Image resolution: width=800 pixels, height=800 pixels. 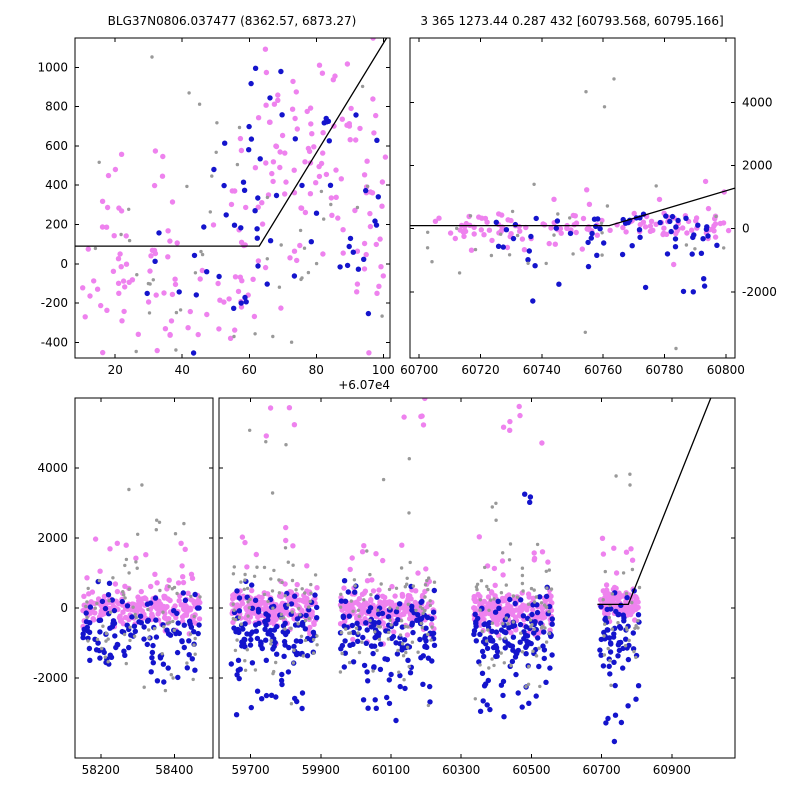 What do you see at coordinates (572, 207) in the screenshot?
I see `model-line` at bounding box center [572, 207].